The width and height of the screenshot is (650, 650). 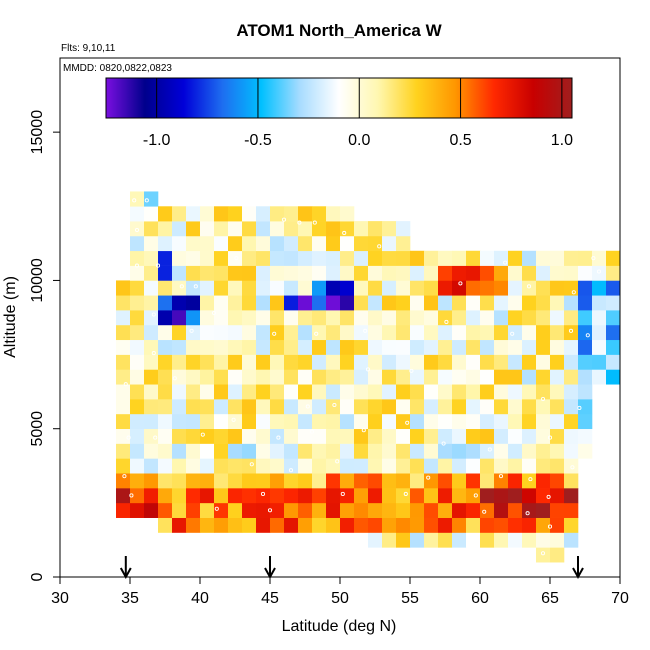 What do you see at coordinates (44, 345) in the screenshot?
I see `y-axis: 0 5000 10000 15000` at bounding box center [44, 345].